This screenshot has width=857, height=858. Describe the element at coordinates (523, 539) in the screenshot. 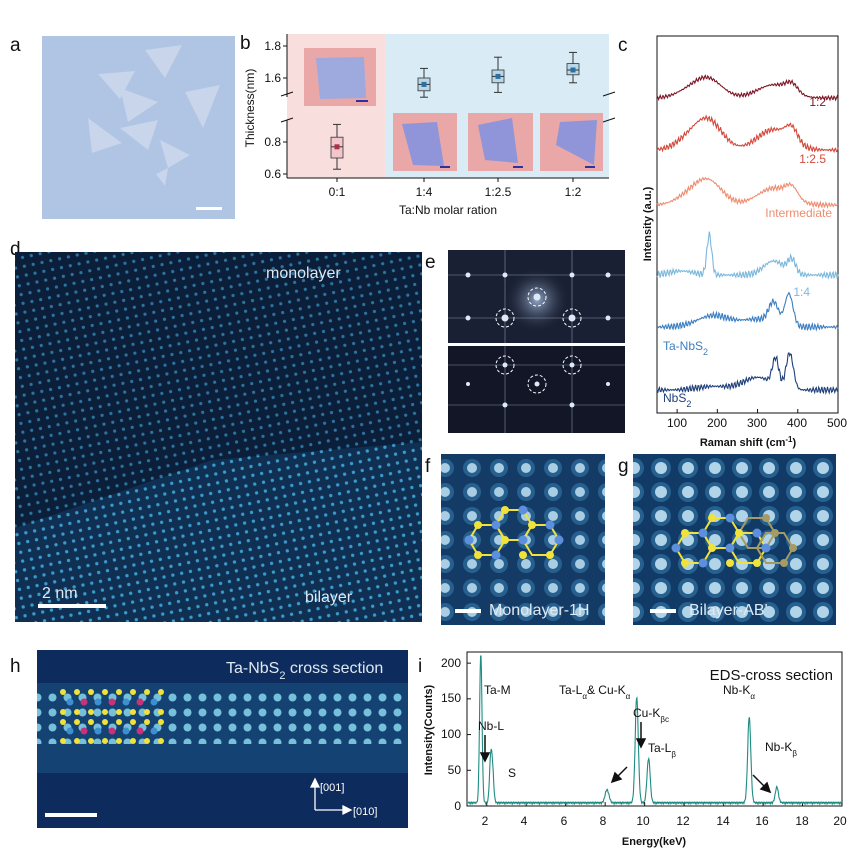

I see `stem-image-f: Monolayer-1H` at that location.